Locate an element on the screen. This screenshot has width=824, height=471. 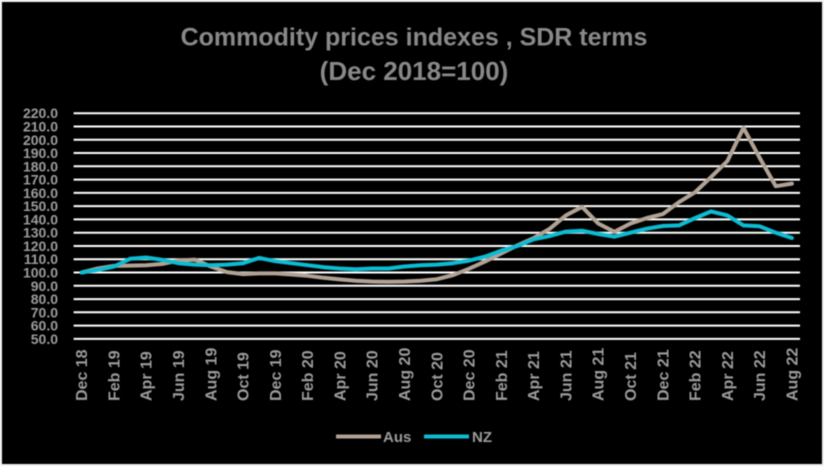
svg-text: 60.0 is located at coordinates (44, 326).